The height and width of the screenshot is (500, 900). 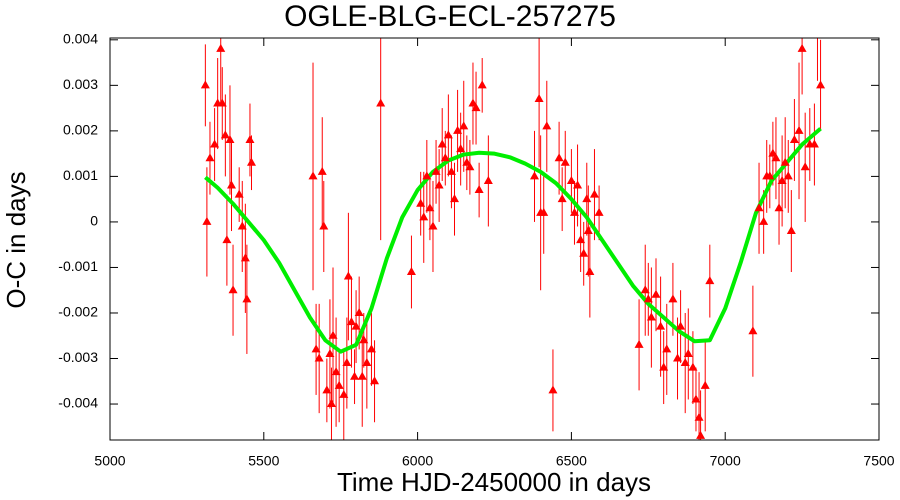 I want to click on y-tick-label: 0.003, so click(x=80, y=84).